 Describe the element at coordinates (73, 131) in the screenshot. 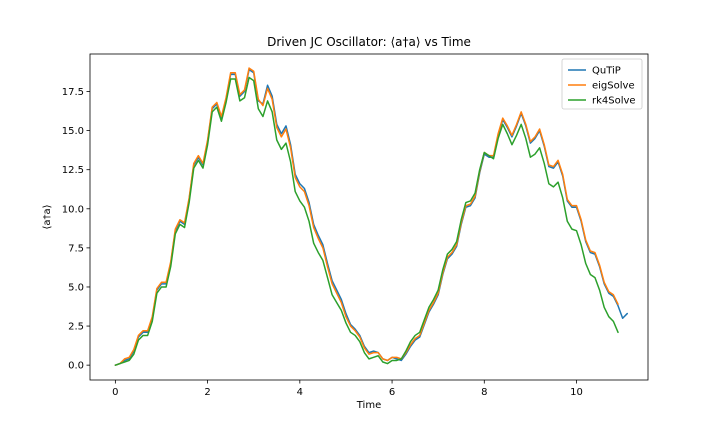

I see `y-tick-label: 15.0` at that location.